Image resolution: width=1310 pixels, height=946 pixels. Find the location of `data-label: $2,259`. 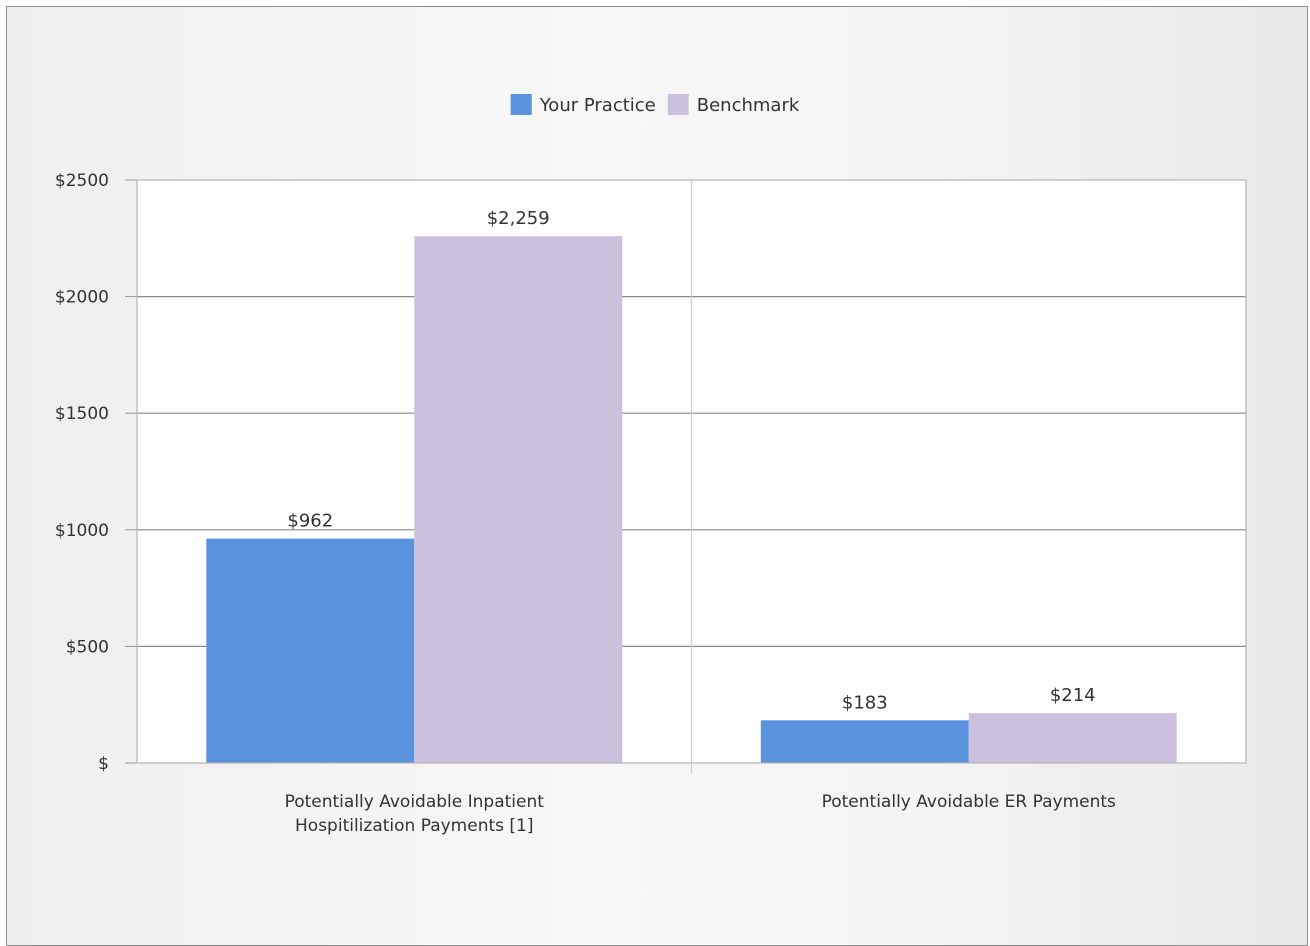

data-label: $2,259 is located at coordinates (518, 218).